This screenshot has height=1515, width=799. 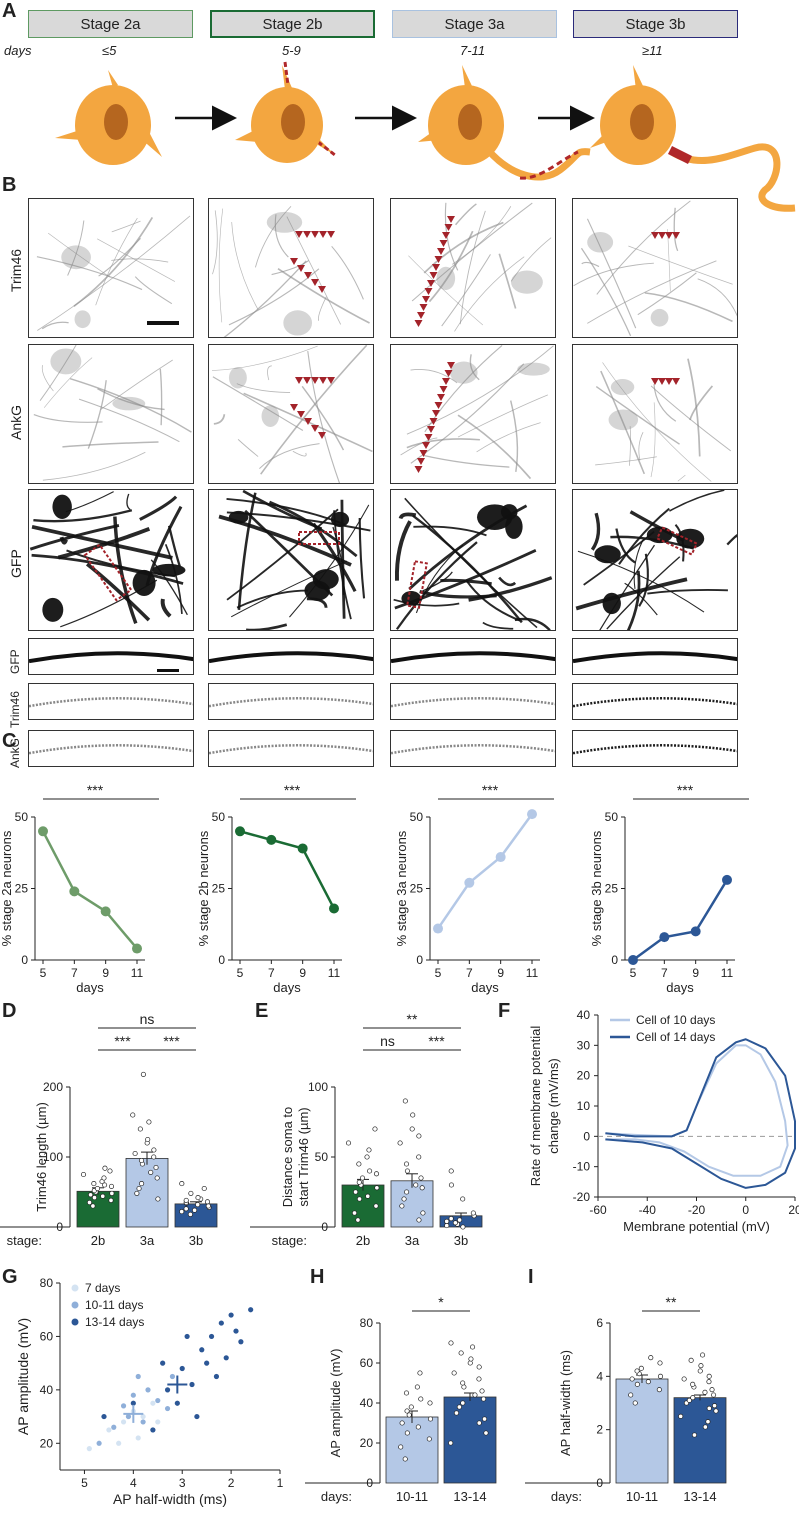 I want to click on neuron-schematic, so click(x=425, y=136).